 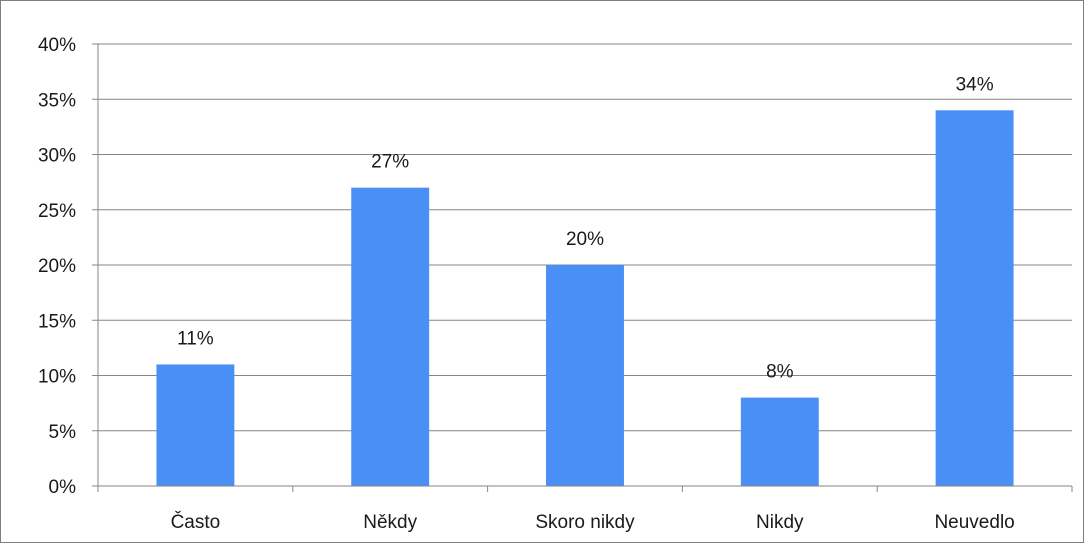 What do you see at coordinates (57, 266) in the screenshot?
I see `y-tick-label: 20%` at bounding box center [57, 266].